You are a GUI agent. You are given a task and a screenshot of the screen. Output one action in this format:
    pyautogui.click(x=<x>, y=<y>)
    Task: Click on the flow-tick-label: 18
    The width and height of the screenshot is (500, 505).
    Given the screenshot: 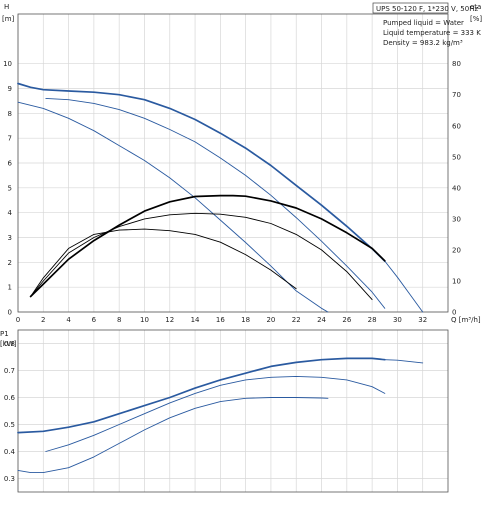 What is the action you would take?
    pyautogui.click(x=245, y=320)
    